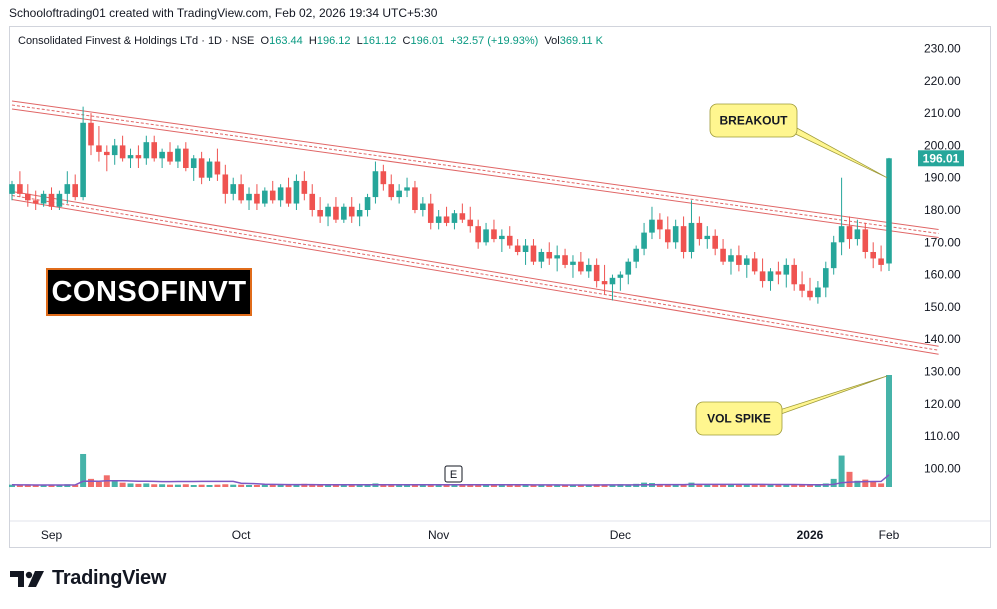 This screenshot has height=609, width=997. Describe the element at coordinates (88, 578) in the screenshot. I see `tradingview-logo: TradingView` at that location.